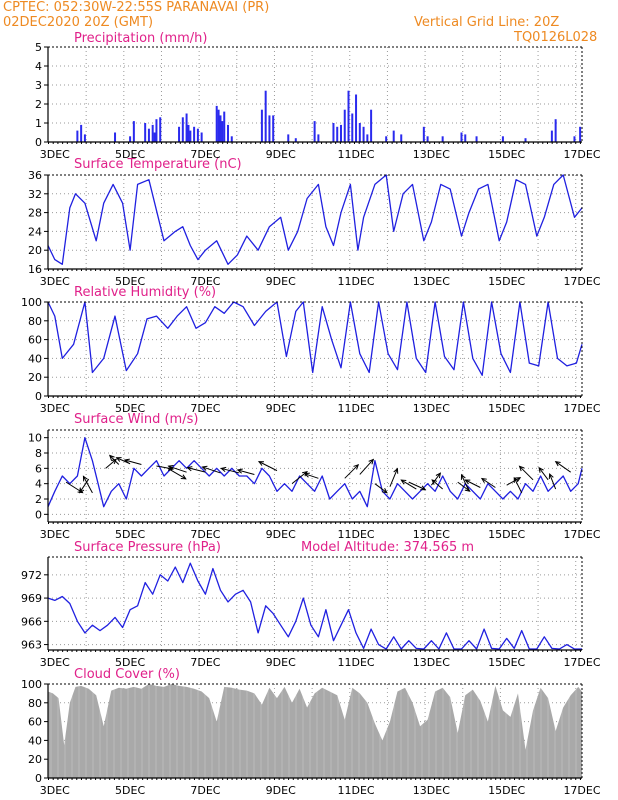 The height and width of the screenshot is (800, 618). What do you see at coordinates (281, 408) in the screenshot?
I see `x-date-label: 9DEC` at bounding box center [281, 408].